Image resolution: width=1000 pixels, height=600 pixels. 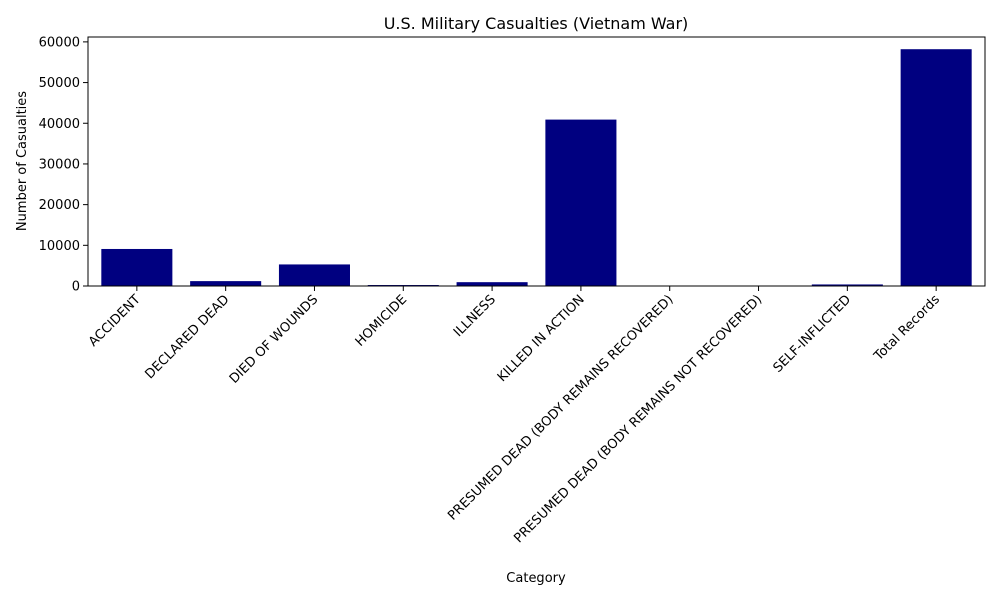 I want to click on x-tick-label: Total Records, so click(x=907, y=328).